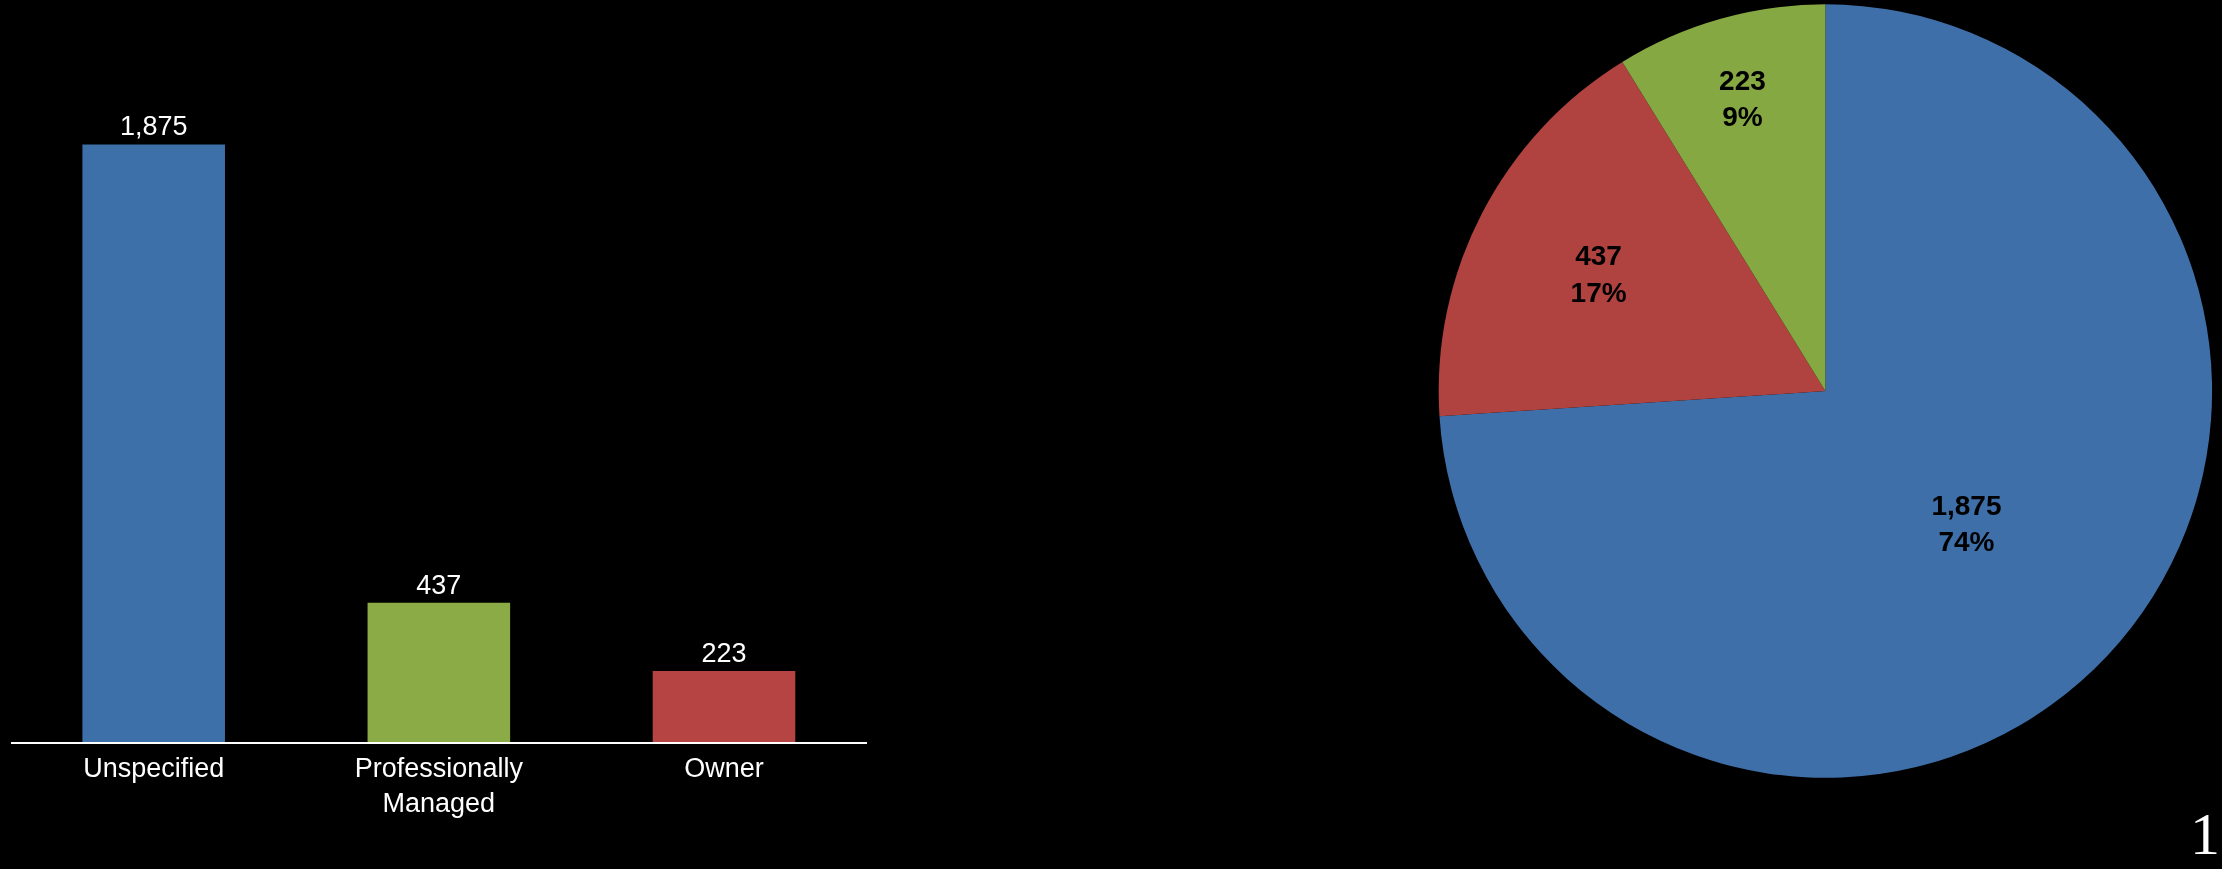 The height and width of the screenshot is (869, 2222). Describe the element at coordinates (2205, 834) in the screenshot. I see `text: 1` at that location.